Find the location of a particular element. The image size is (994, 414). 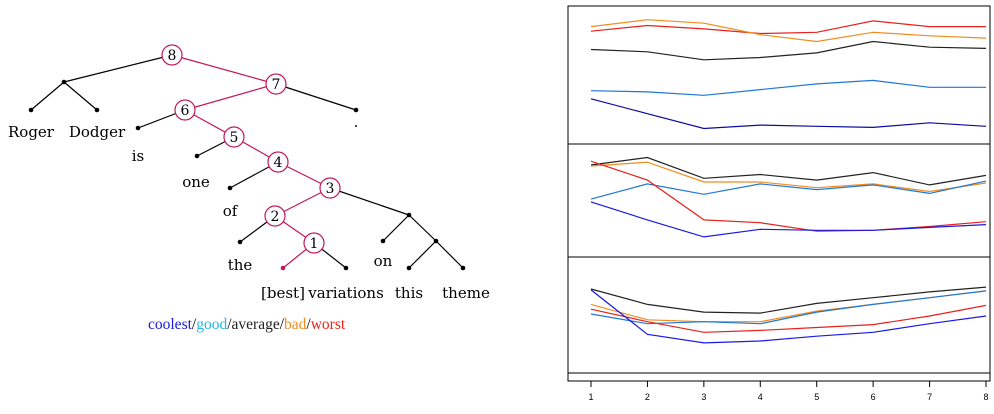

word-variations: variations is located at coordinates (345, 293).